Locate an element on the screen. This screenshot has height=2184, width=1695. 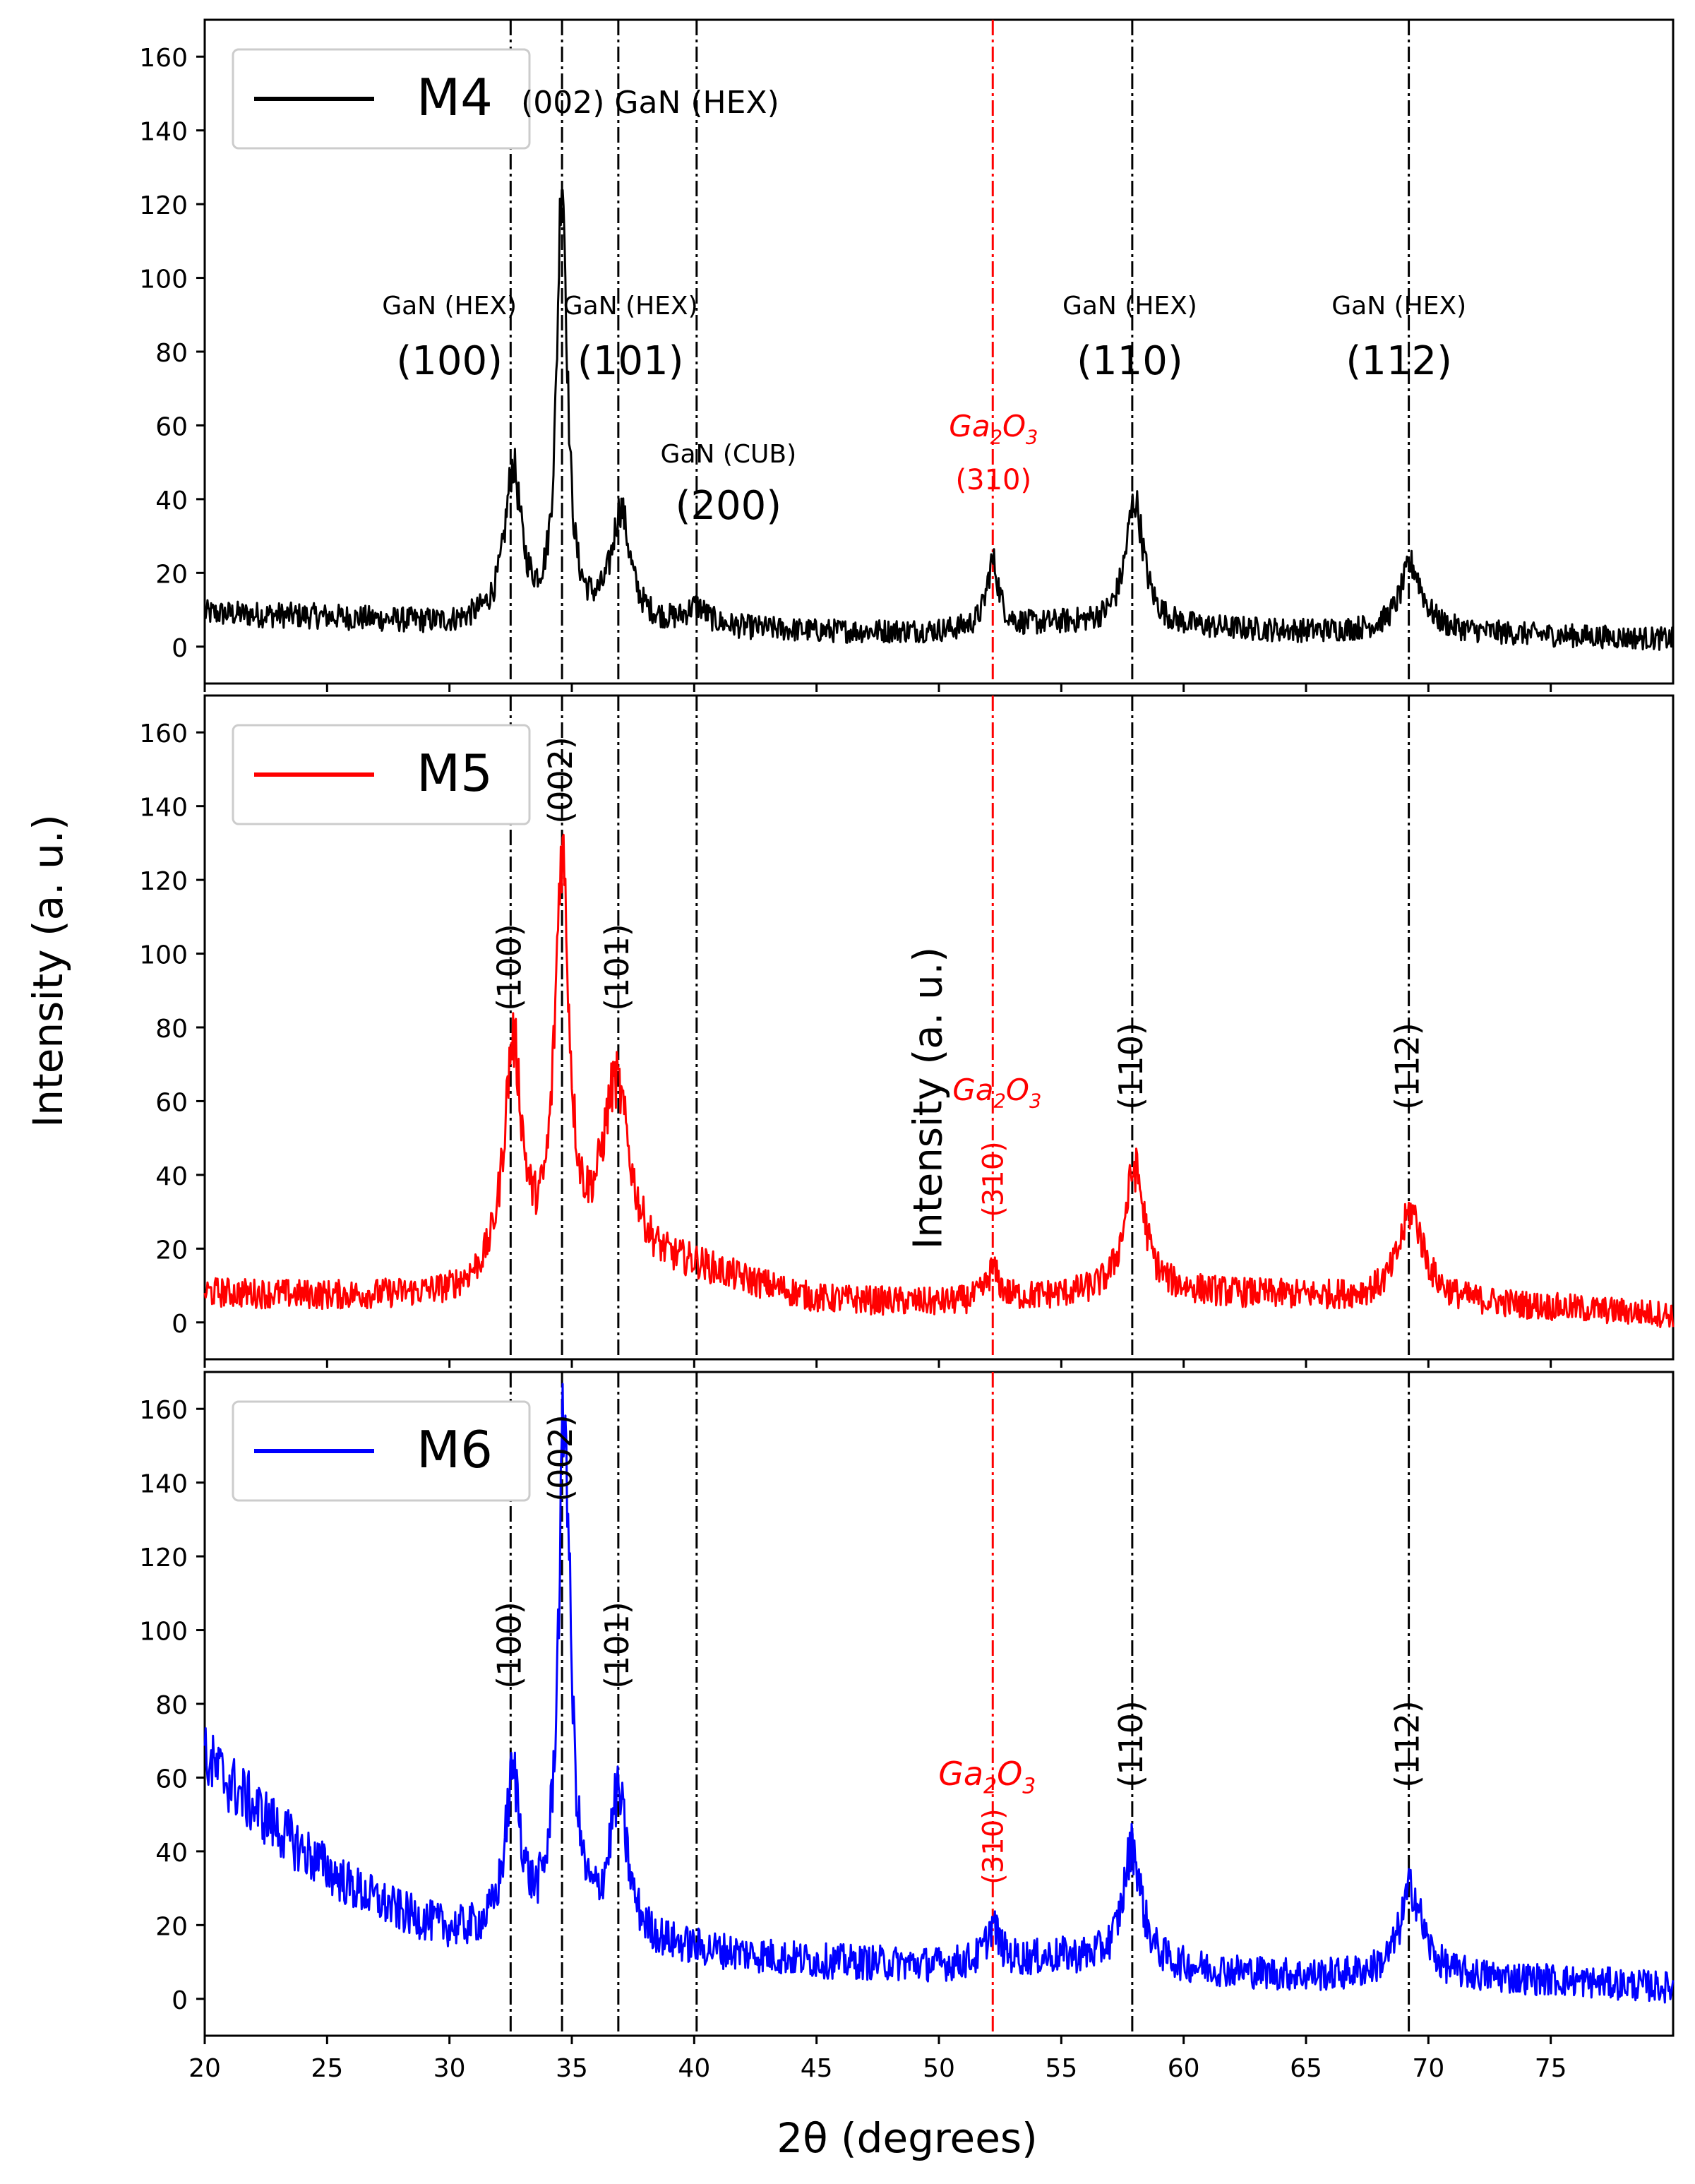
x-tick-label: 70 is located at coordinates (1428, 2068).